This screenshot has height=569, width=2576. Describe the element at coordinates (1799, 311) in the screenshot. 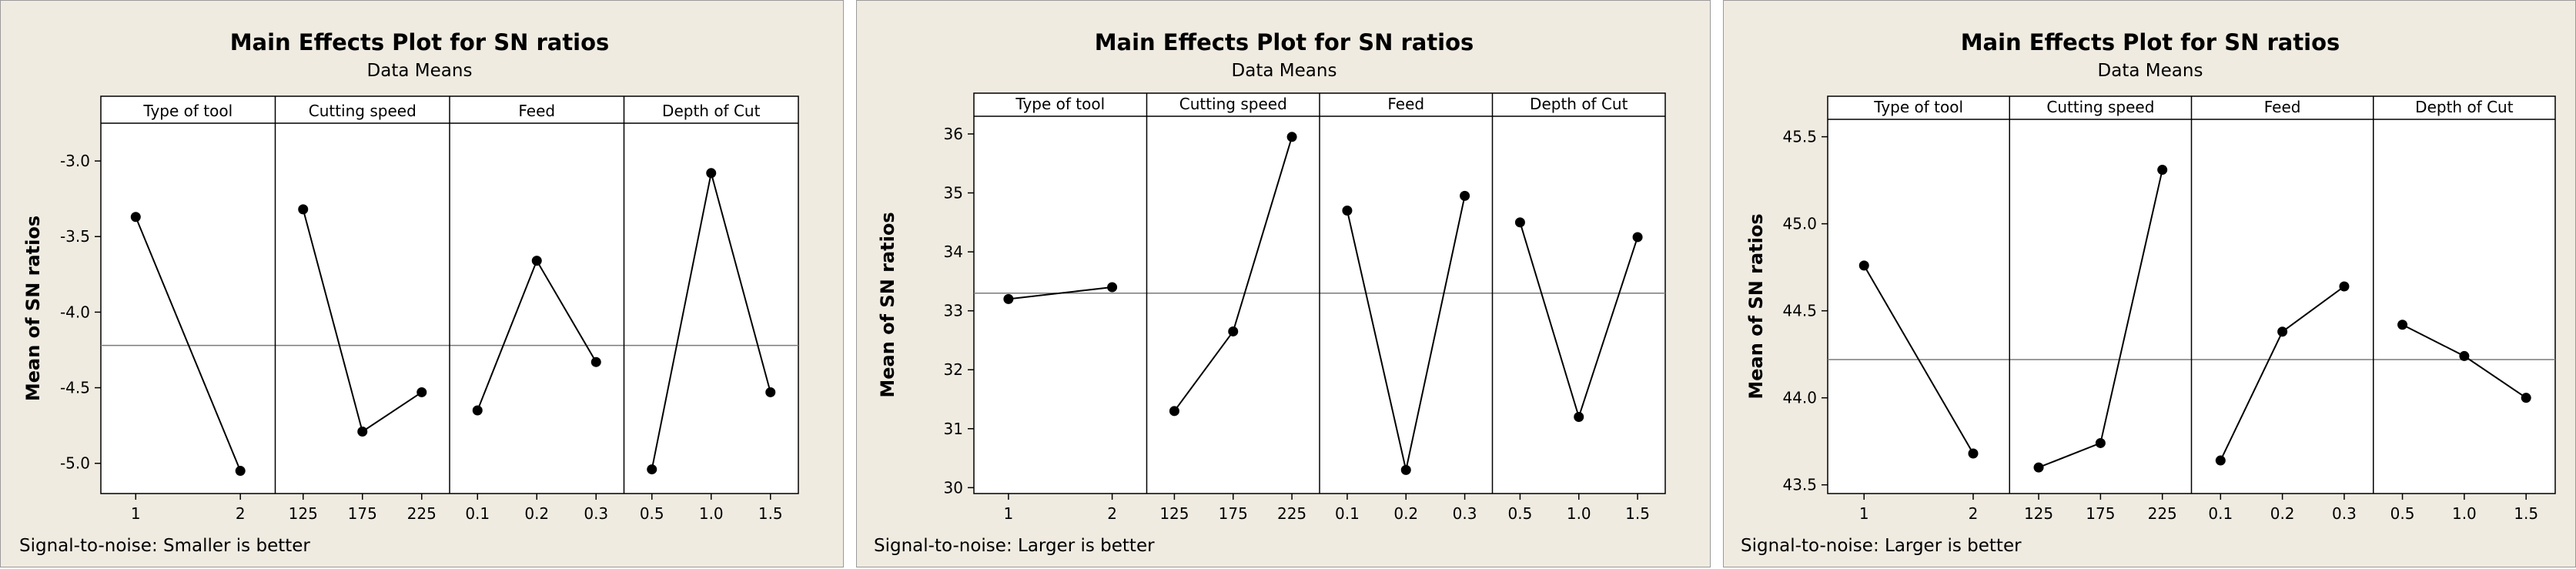

I see `y-tick-label: 44.5` at that location.